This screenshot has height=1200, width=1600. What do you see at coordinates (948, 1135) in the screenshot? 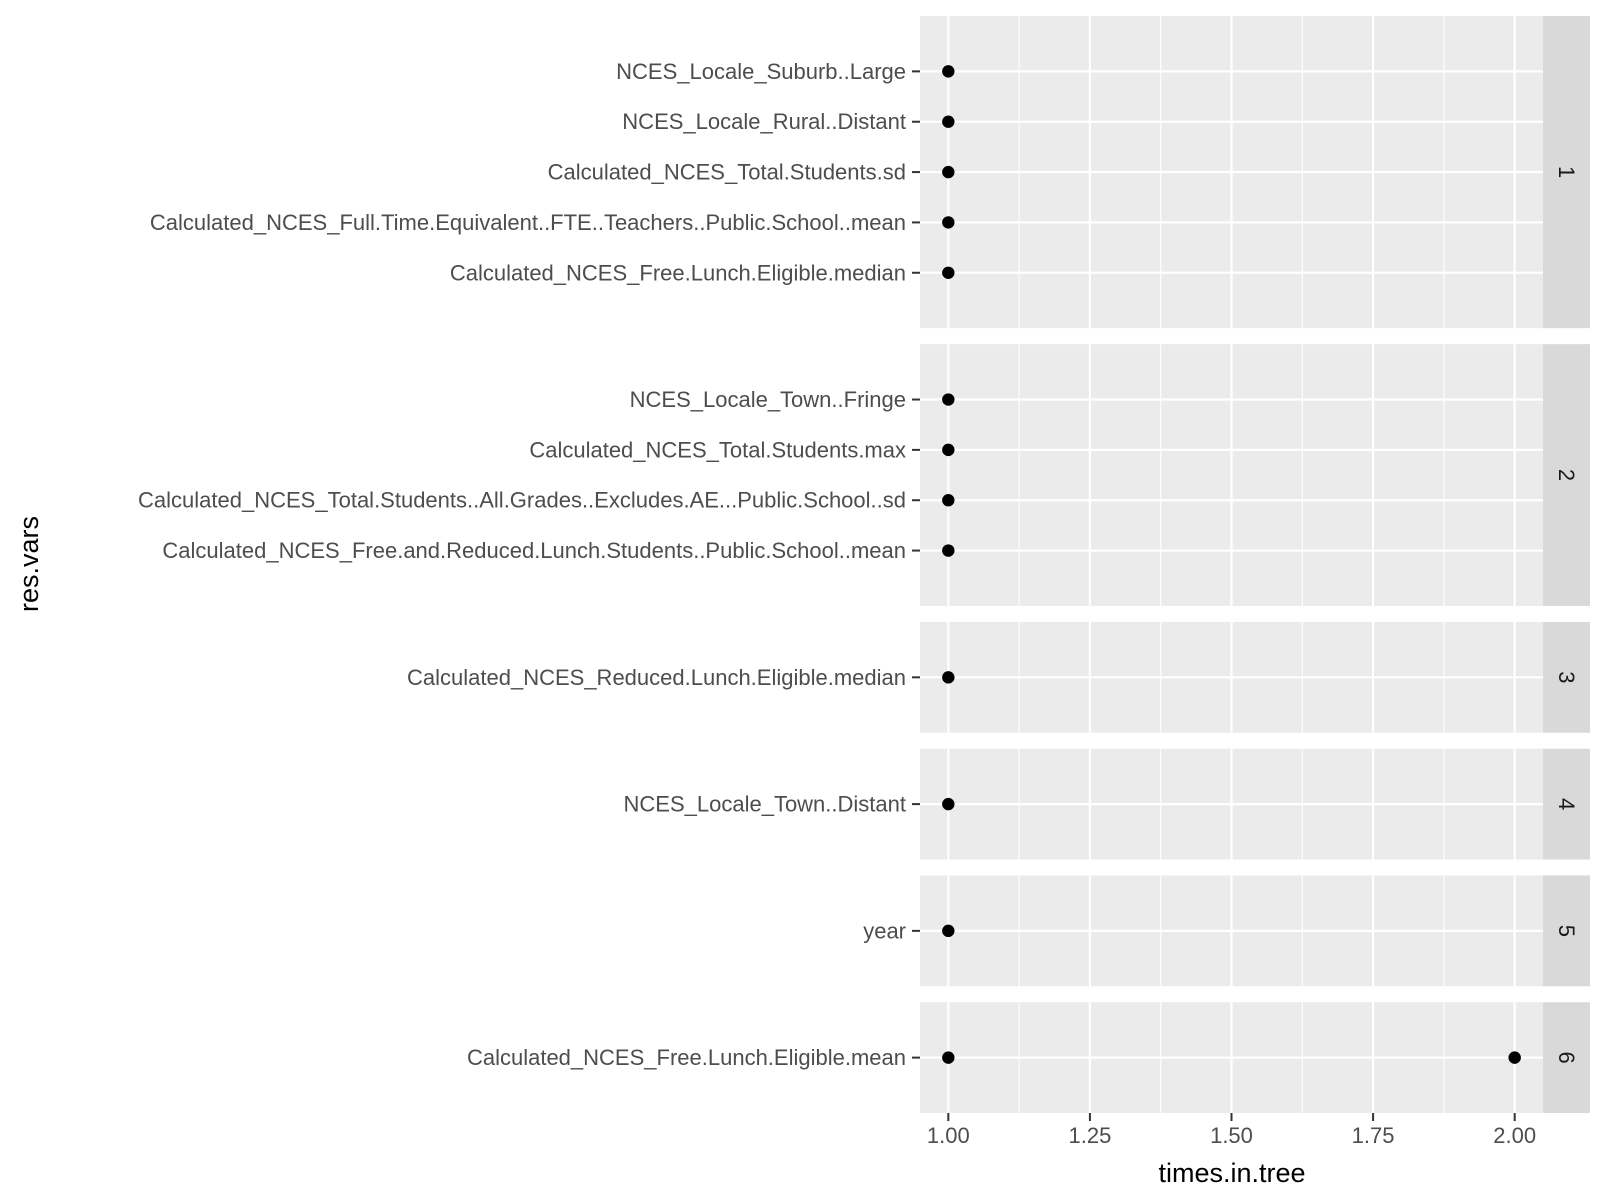
I see `x-tick-label: 1.00` at bounding box center [948, 1135].